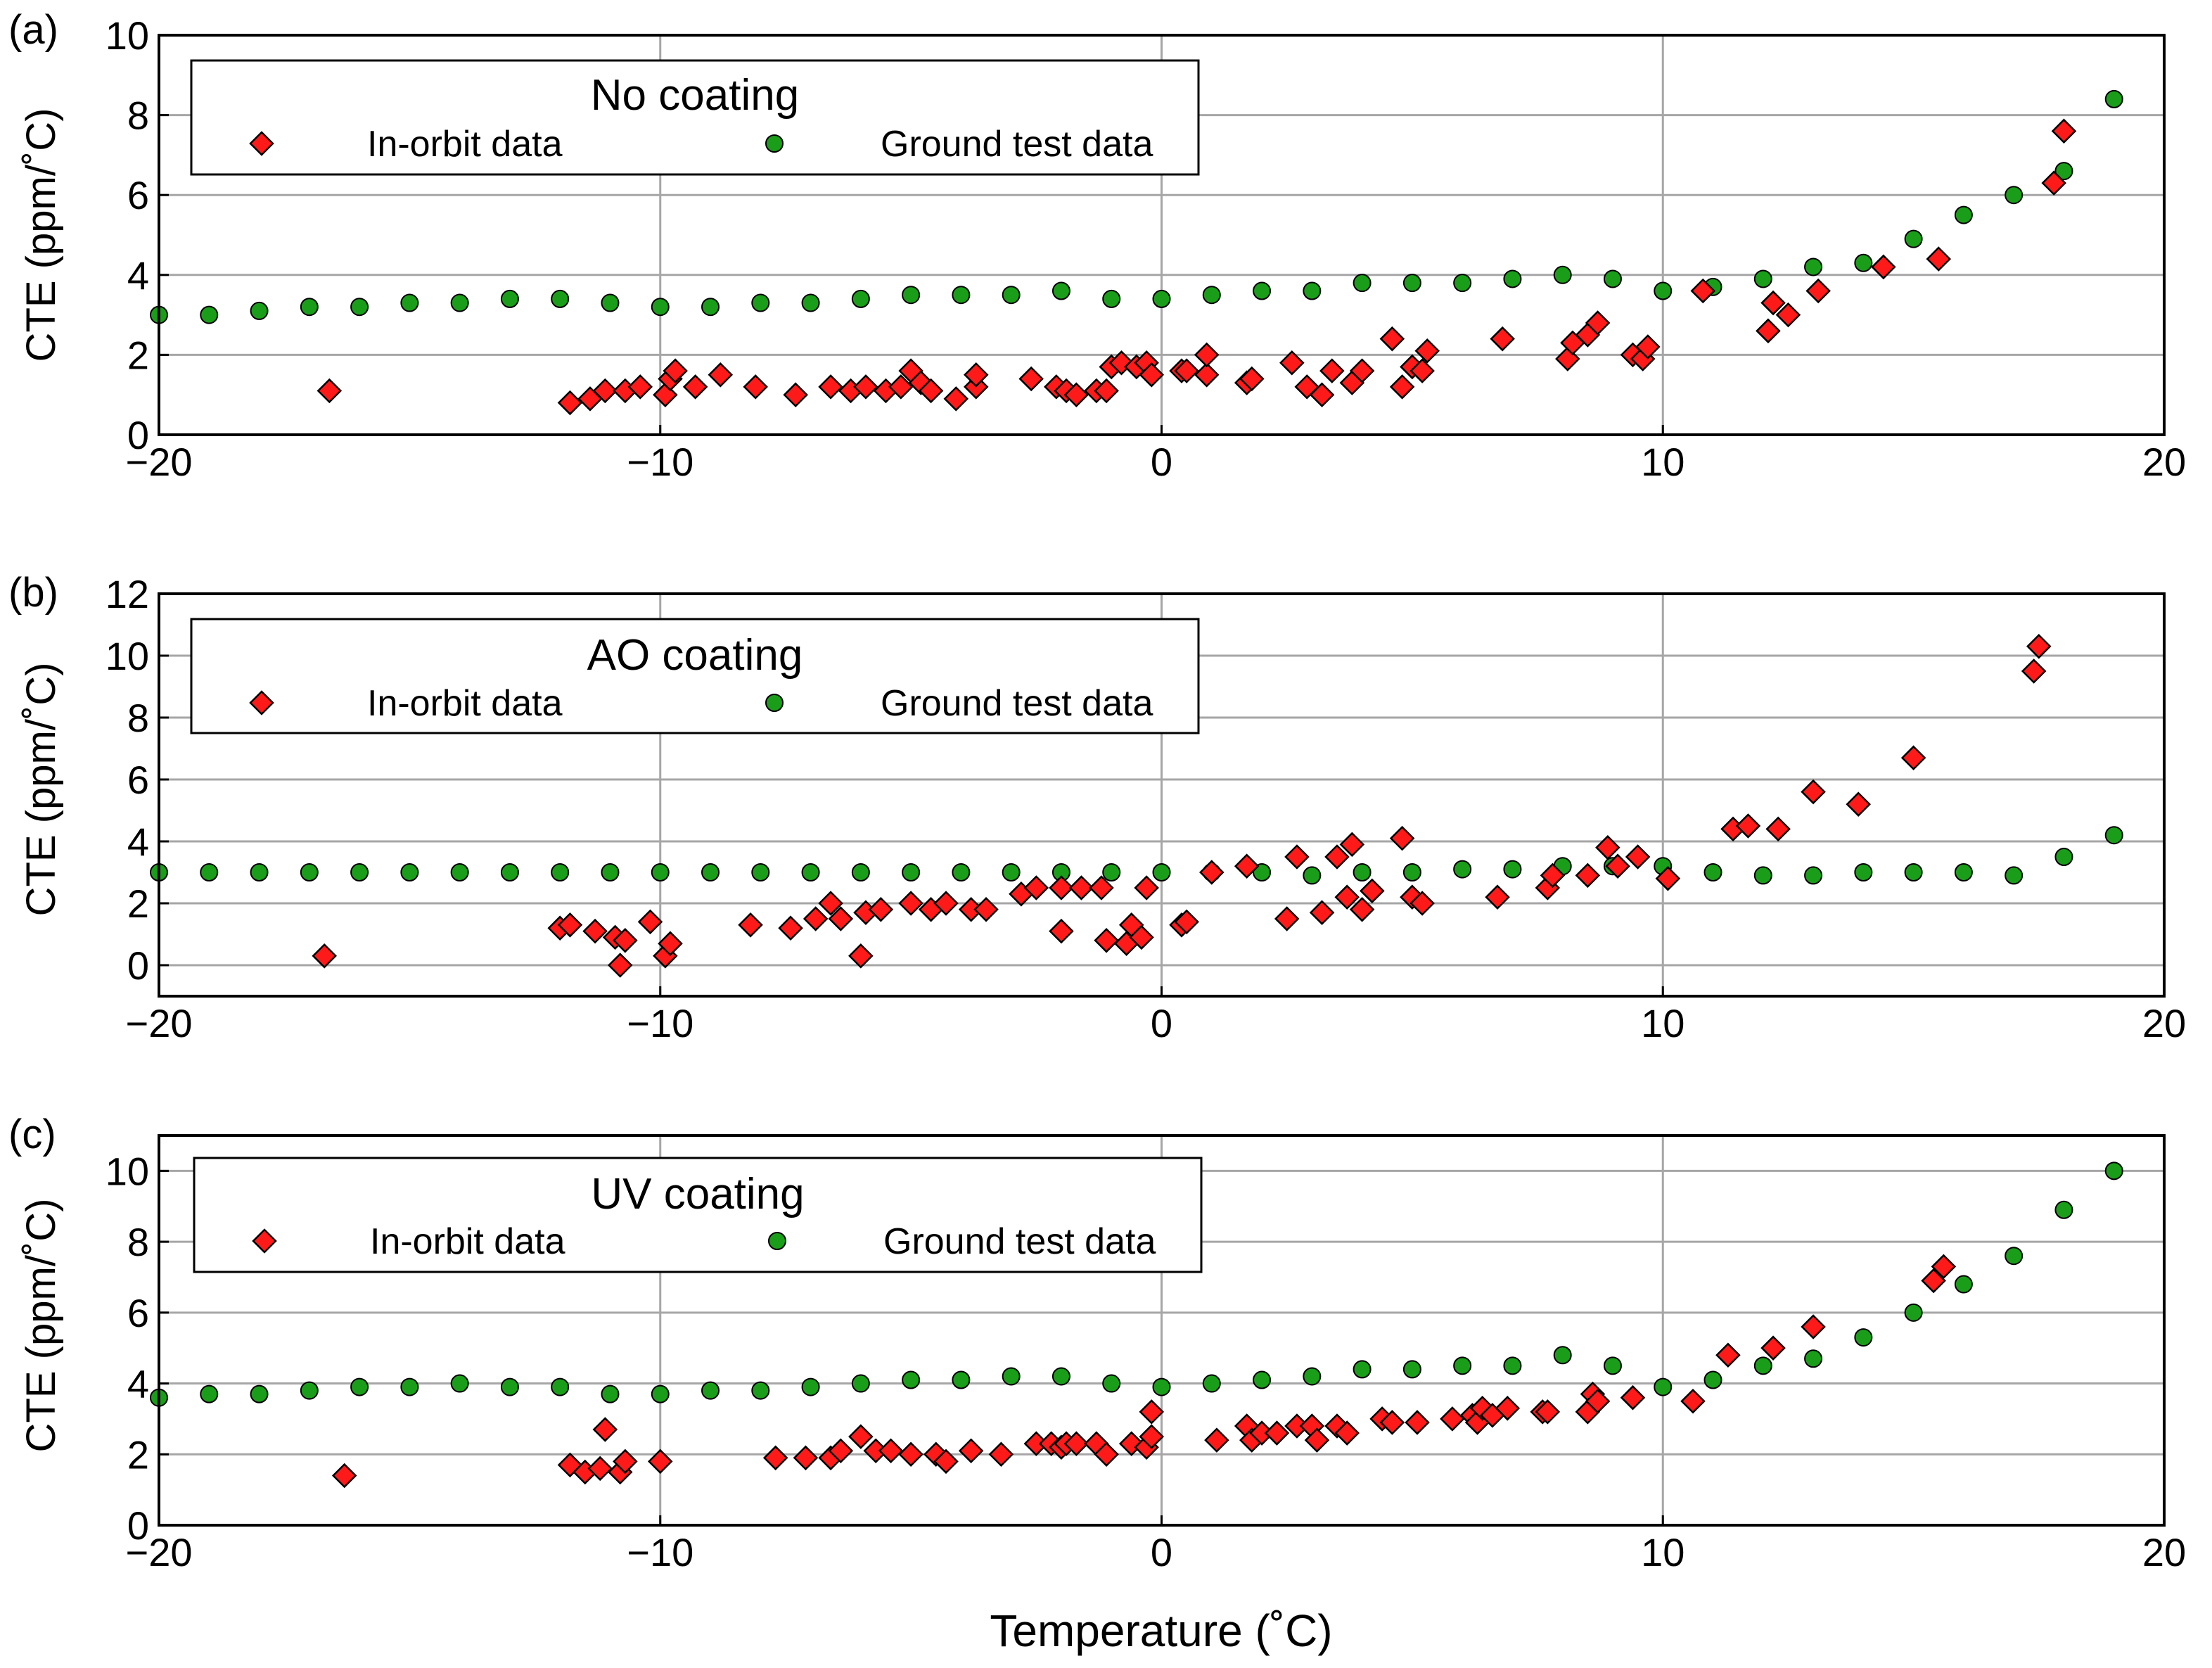  Describe the element at coordinates (695, 96) in the screenshot. I see `panel-a-legend-title: No coating` at that location.